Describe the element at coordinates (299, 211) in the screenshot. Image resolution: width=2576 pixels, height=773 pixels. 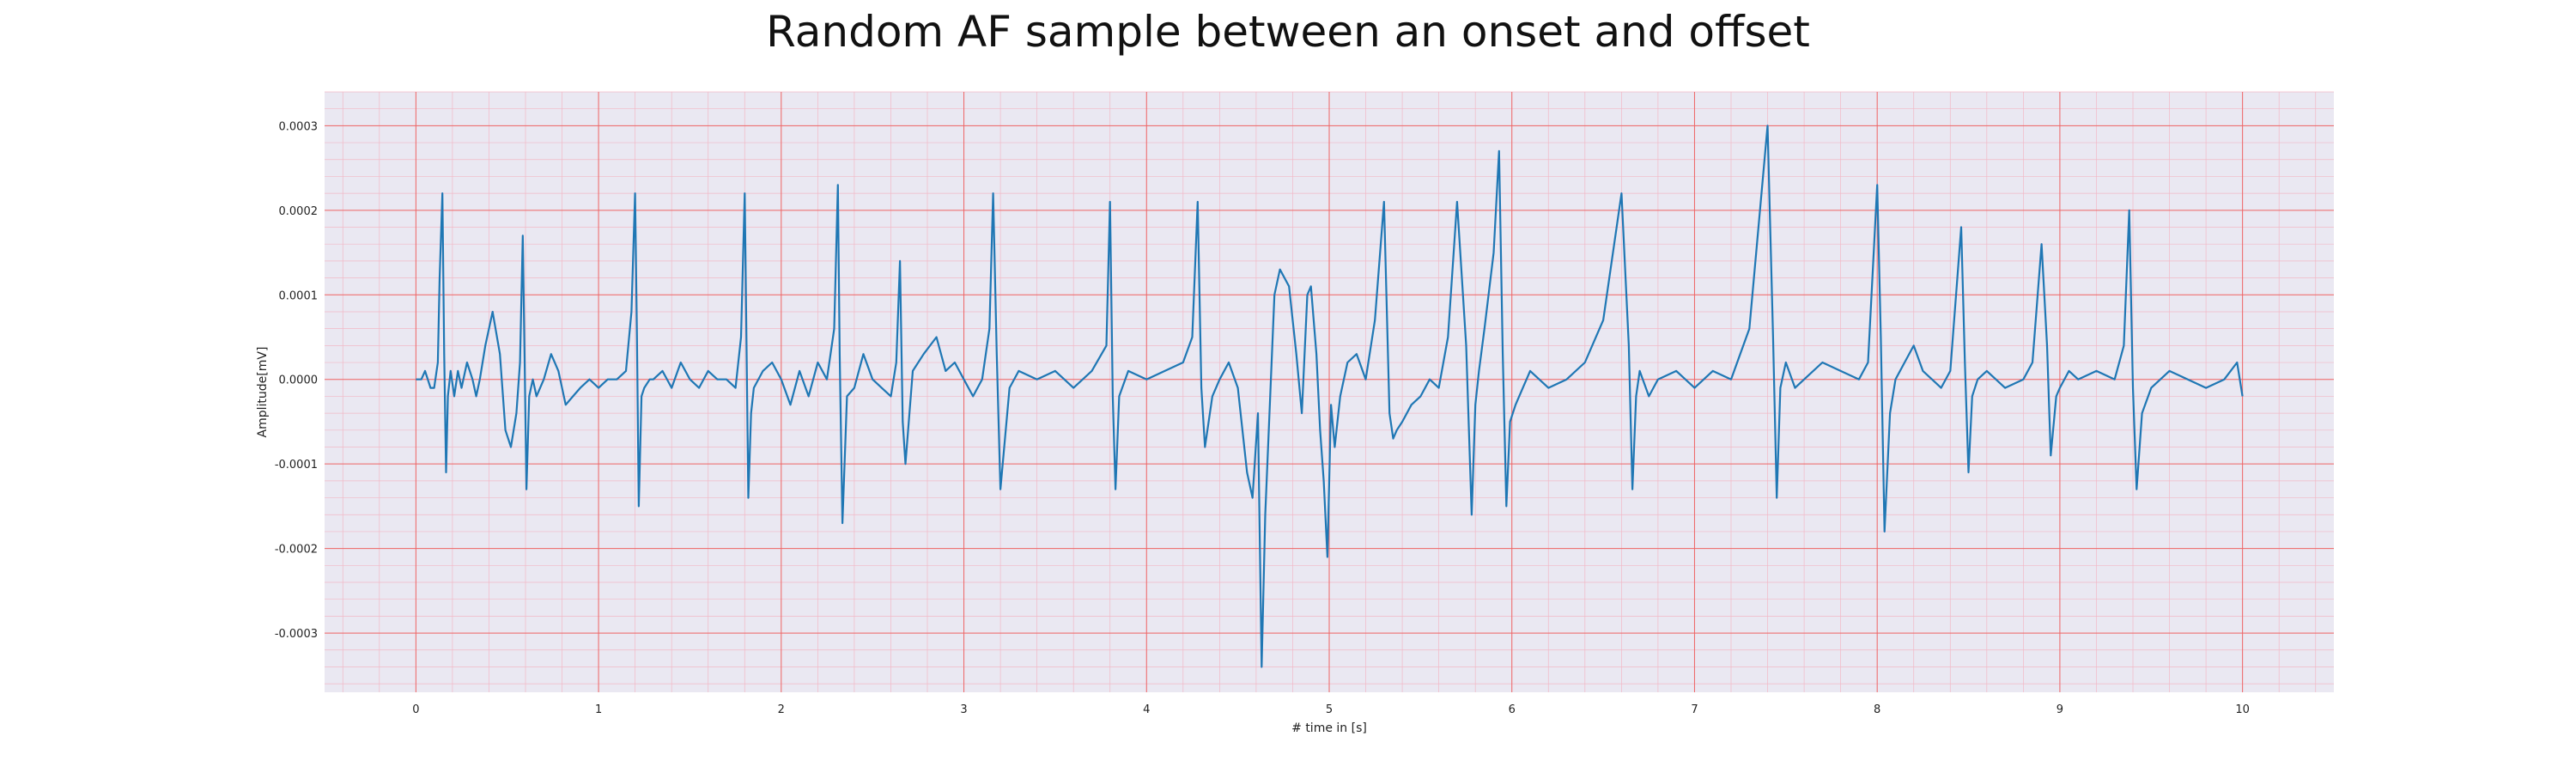
I see `y-tick-label: 0.0002` at that location.